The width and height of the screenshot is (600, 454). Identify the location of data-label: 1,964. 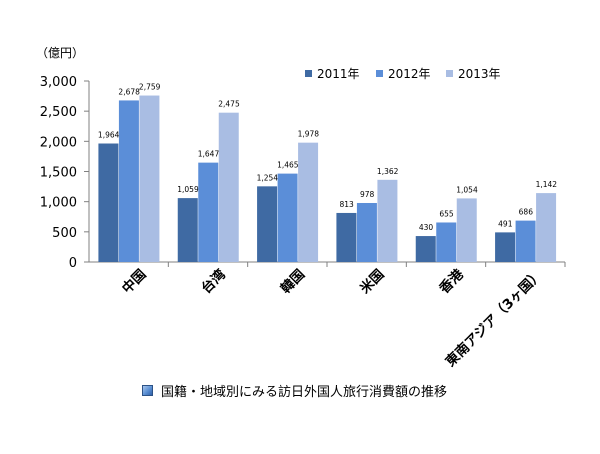
(109, 135).